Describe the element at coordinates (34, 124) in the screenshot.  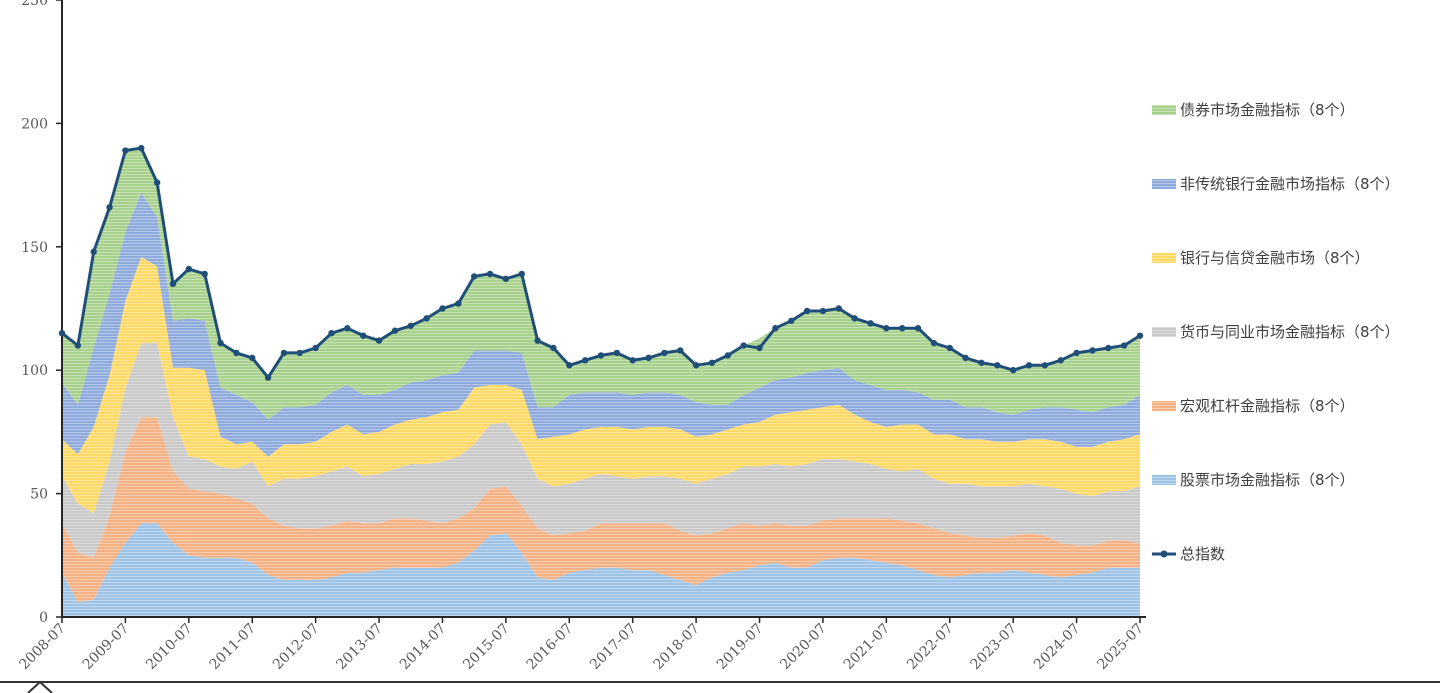
I see `y-tick-label: 200` at that location.